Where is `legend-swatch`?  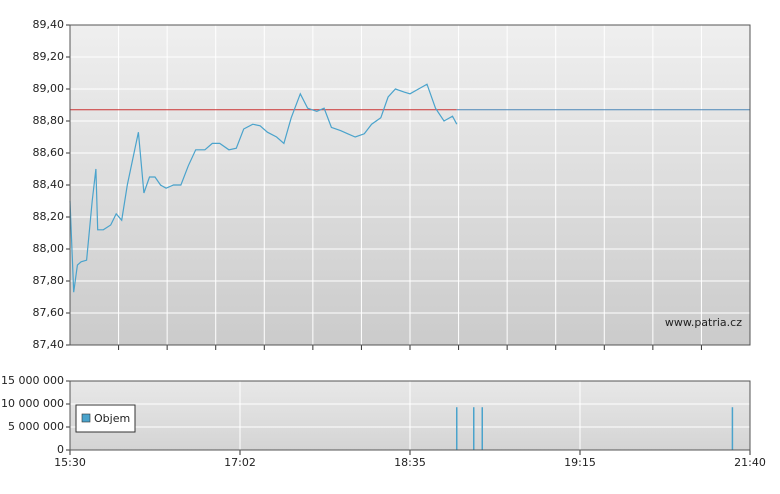
legend-swatch is located at coordinates (86, 418).